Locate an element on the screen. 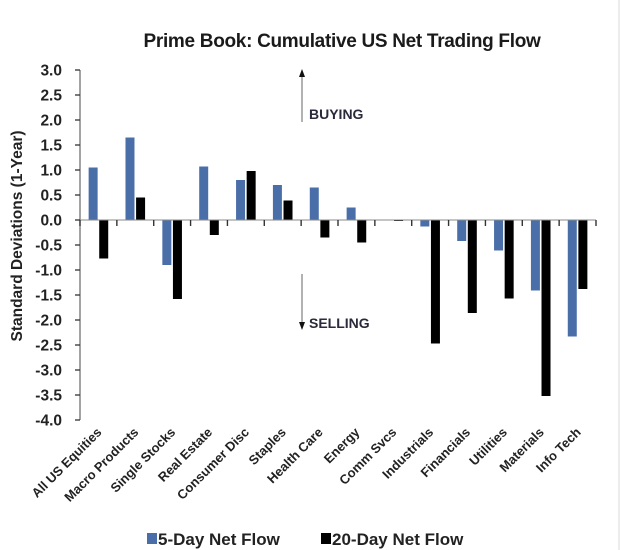 The image size is (620, 550). y-tick-label: -3.5 is located at coordinates (48, 396).